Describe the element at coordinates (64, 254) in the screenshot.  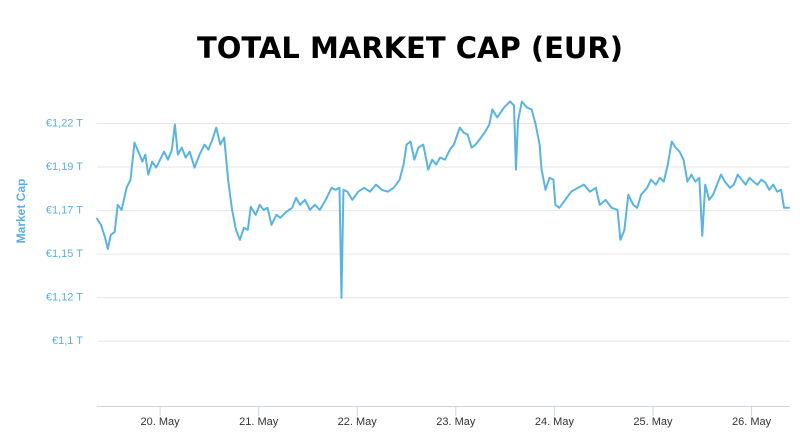
I see `y-tick-label: €1,15 T` at that location.